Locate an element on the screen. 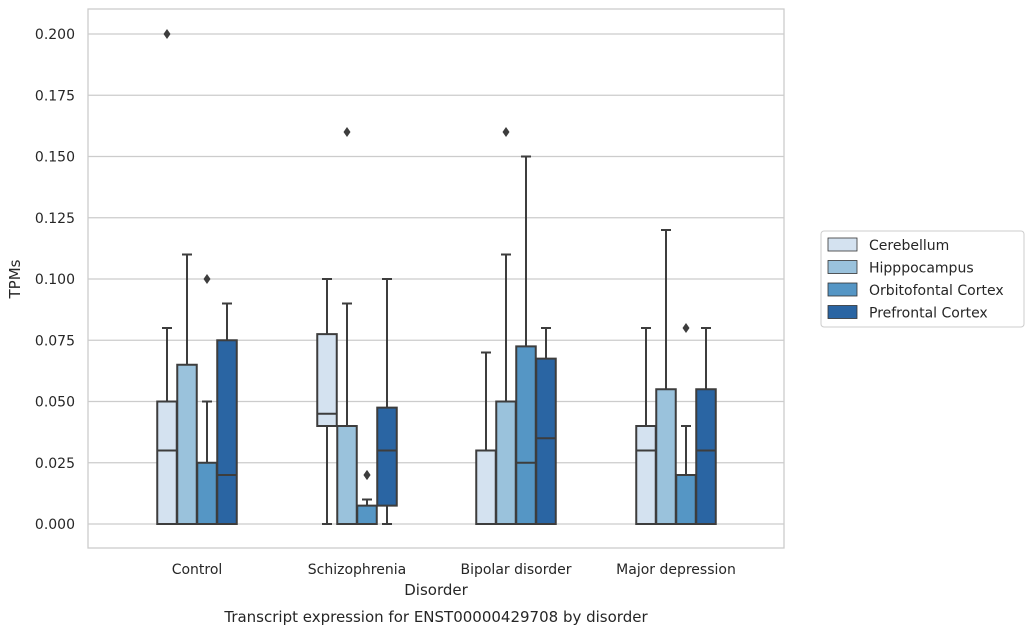 This screenshot has width=1033, height=634. y-tick-label: 0.100 is located at coordinates (55, 280).